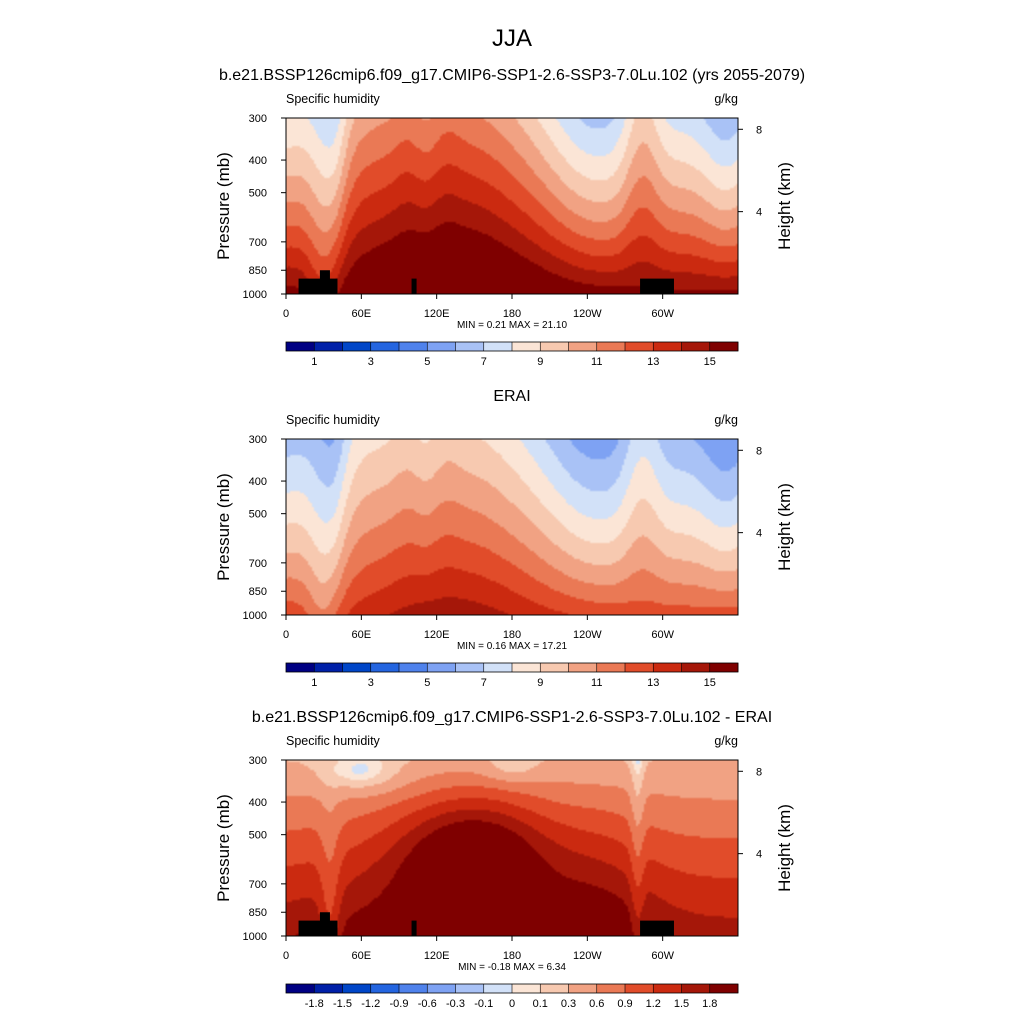  Describe the element at coordinates (596, 1004) in the screenshot. I see `colorbar-label: 0.6` at that location.